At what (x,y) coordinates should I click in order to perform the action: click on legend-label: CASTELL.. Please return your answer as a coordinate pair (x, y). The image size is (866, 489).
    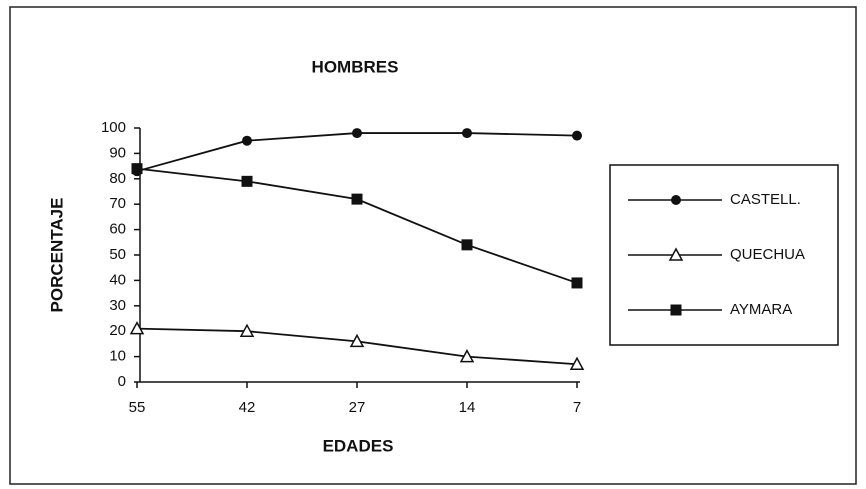
    Looking at the image, I should click on (765, 199).